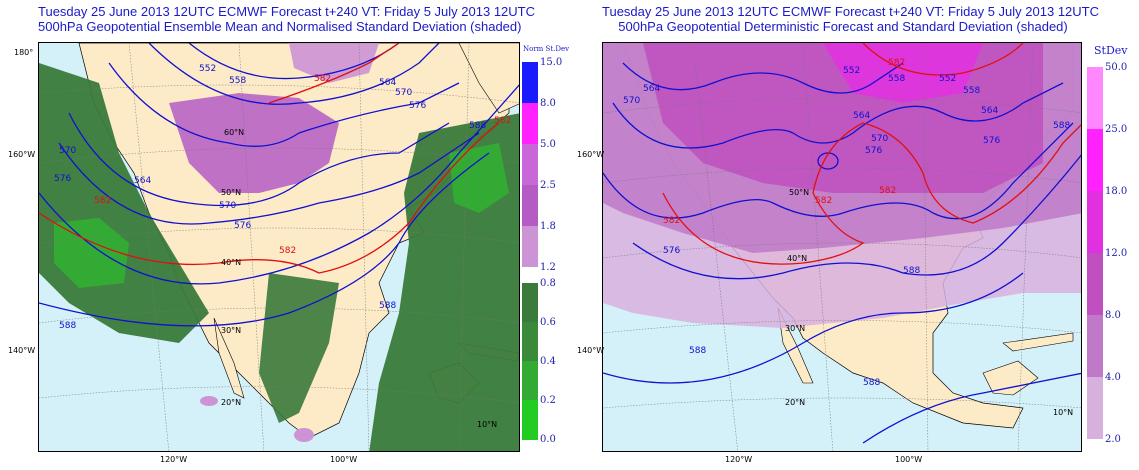  Describe the element at coordinates (254, 143) in the screenshot. I see `left-shade-purple` at that location.